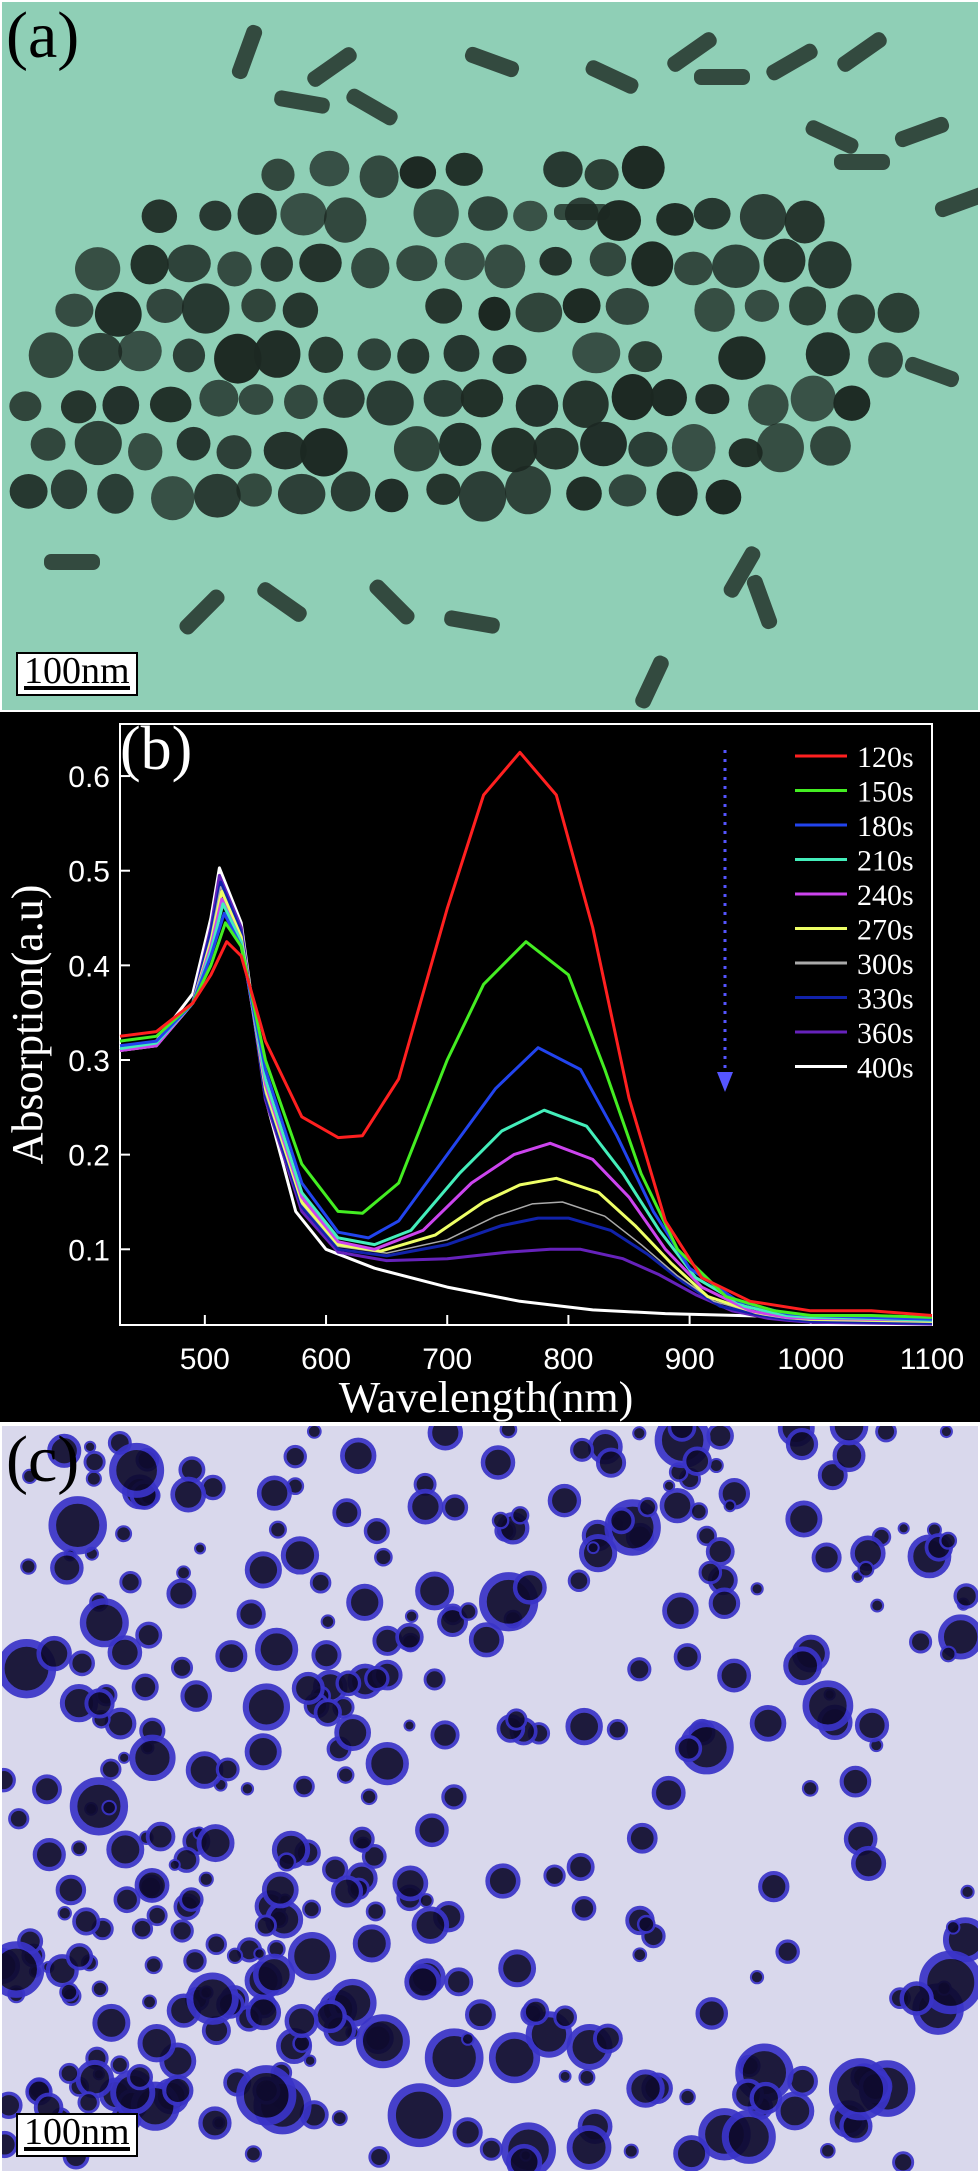  Describe the element at coordinates (43, 36) in the screenshot. I see `panel-label-a: (a)` at that location.